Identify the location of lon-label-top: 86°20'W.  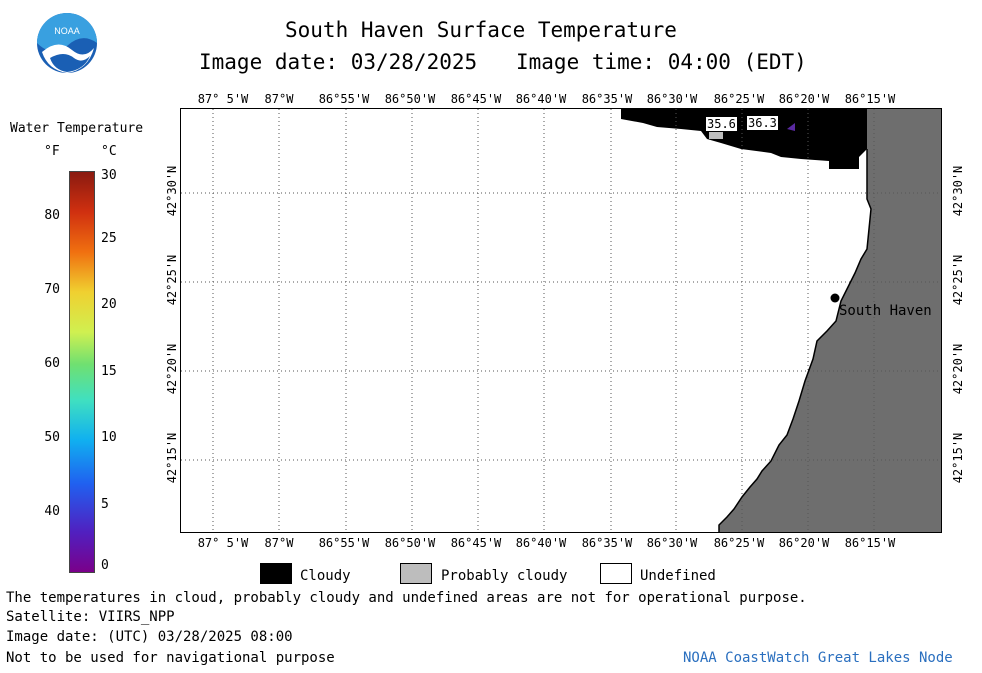
(804, 99).